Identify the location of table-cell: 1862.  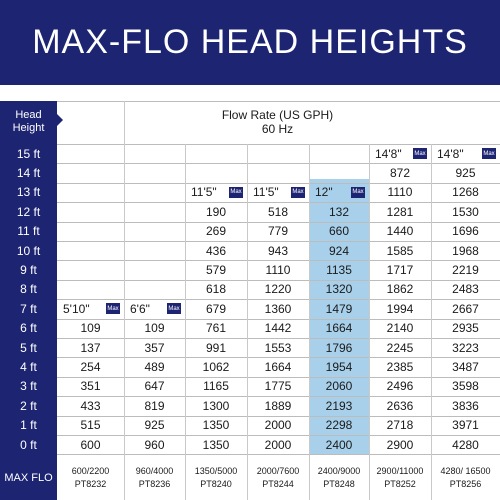
(400, 289).